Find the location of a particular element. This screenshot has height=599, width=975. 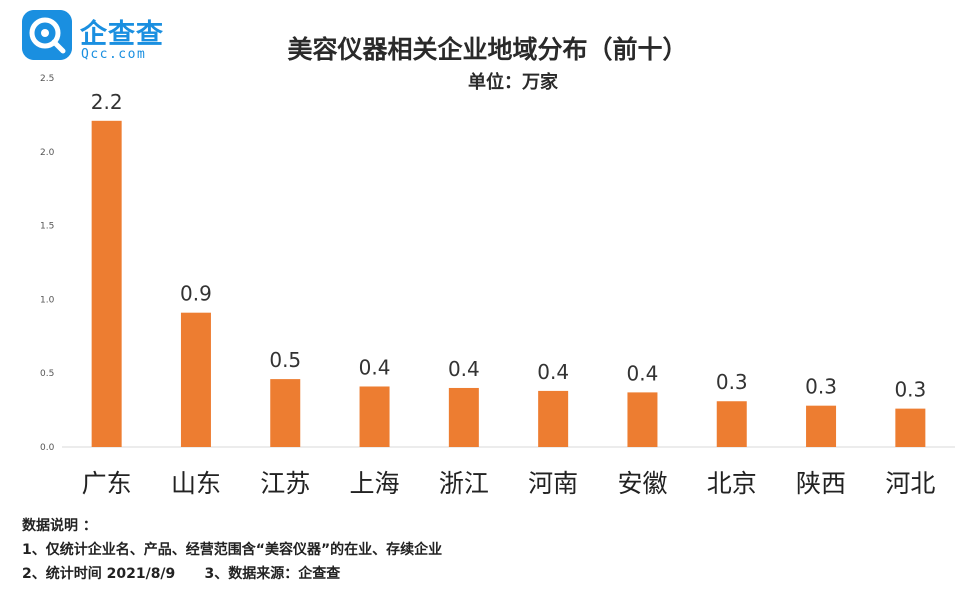

x-tick-label: 山东 is located at coordinates (196, 483).